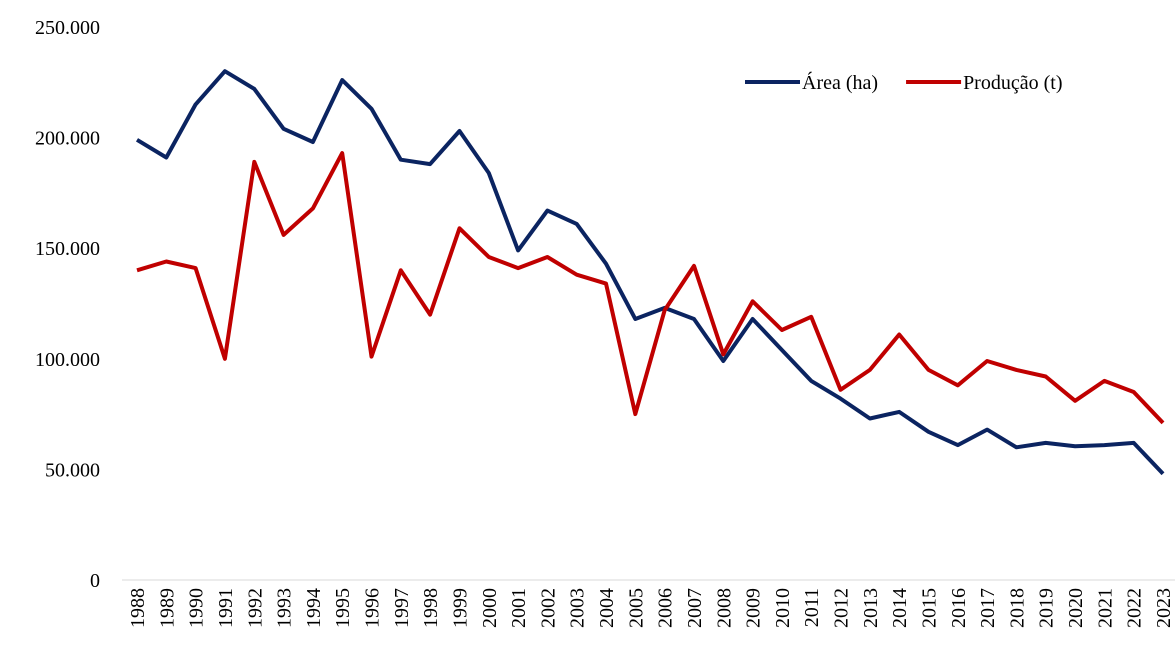 Image resolution: width=1175 pixels, height=648 pixels. I want to click on x-tick-label: 2007, so click(695, 608).